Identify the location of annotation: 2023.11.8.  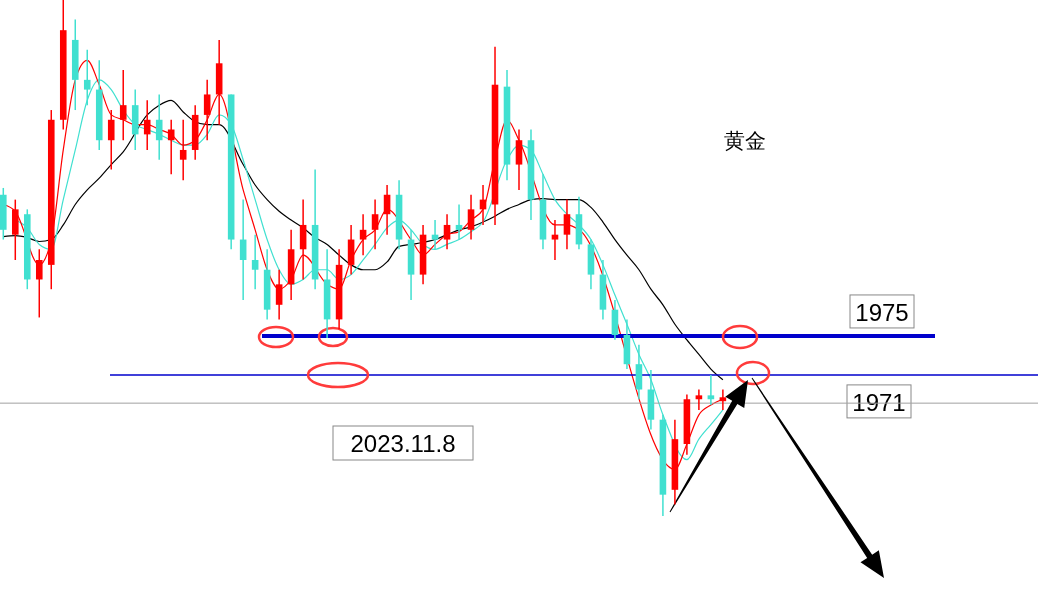
(403, 443).